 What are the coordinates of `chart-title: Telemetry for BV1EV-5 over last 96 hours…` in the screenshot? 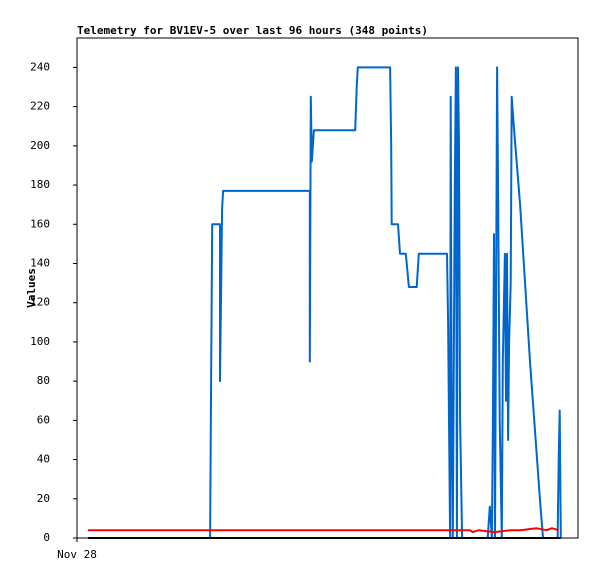 It's located at (252, 30).